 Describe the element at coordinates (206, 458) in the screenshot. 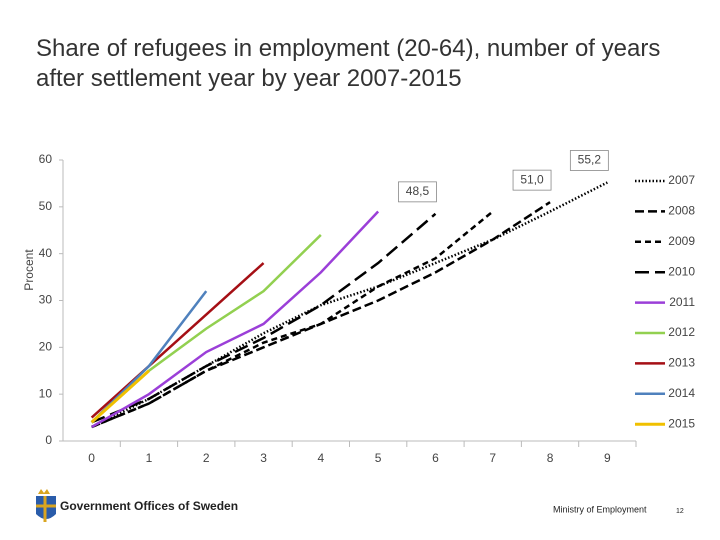

I see `x-tick-label: 2` at that location.